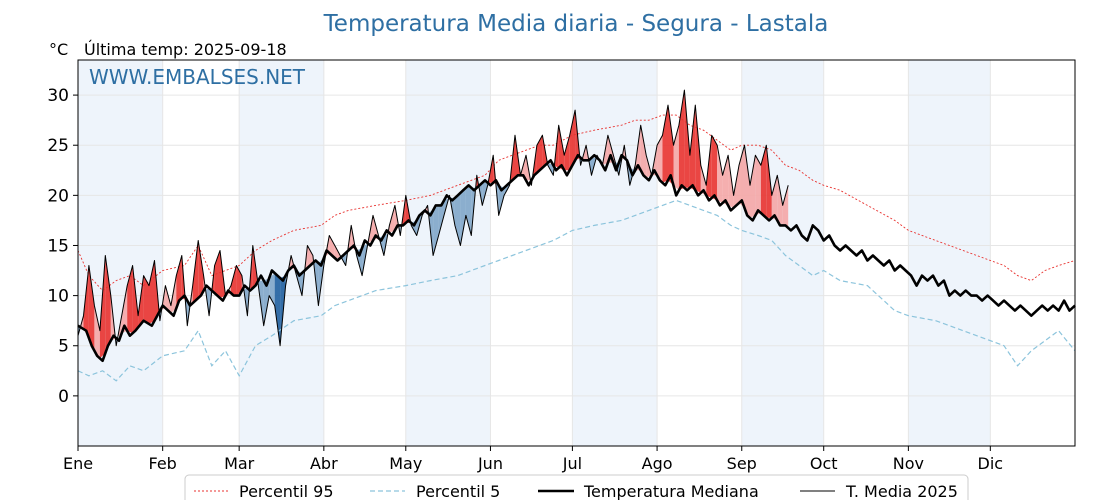 Image resolution: width=1120 pixels, height=500 pixels. I want to click on x-tick-label-jul: Jul, so click(572, 463).